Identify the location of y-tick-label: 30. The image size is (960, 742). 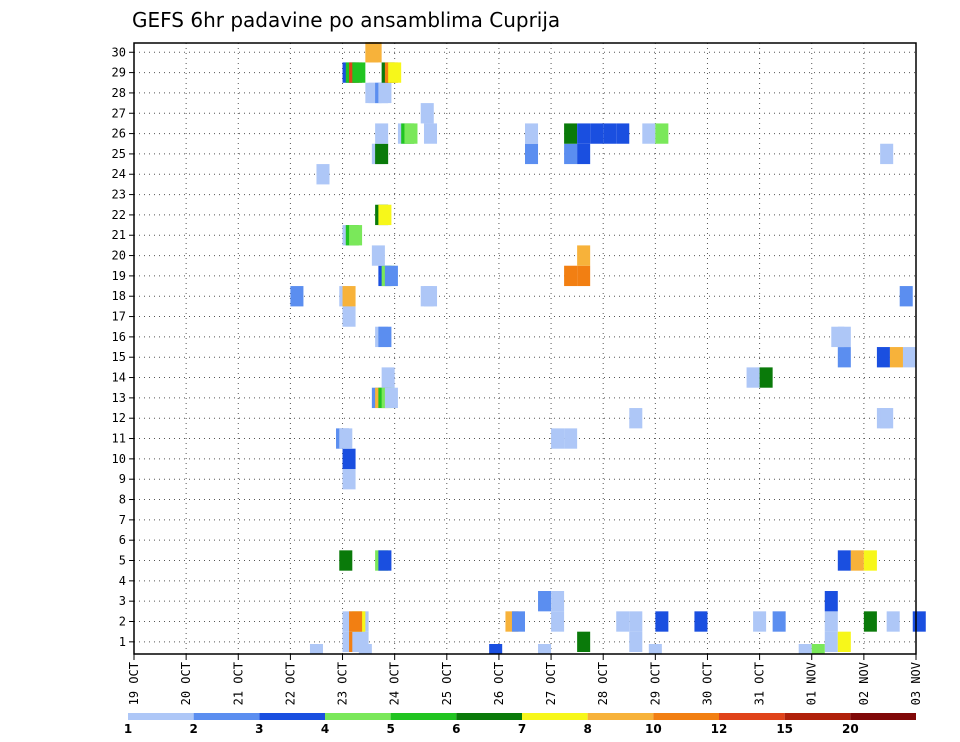
(119, 52).